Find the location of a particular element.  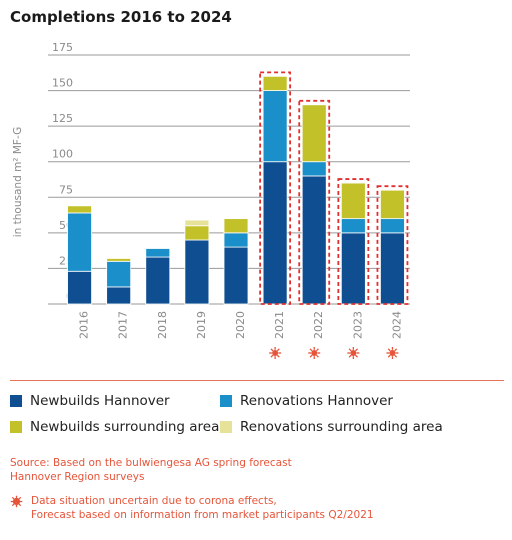

divider is located at coordinates (257, 380).